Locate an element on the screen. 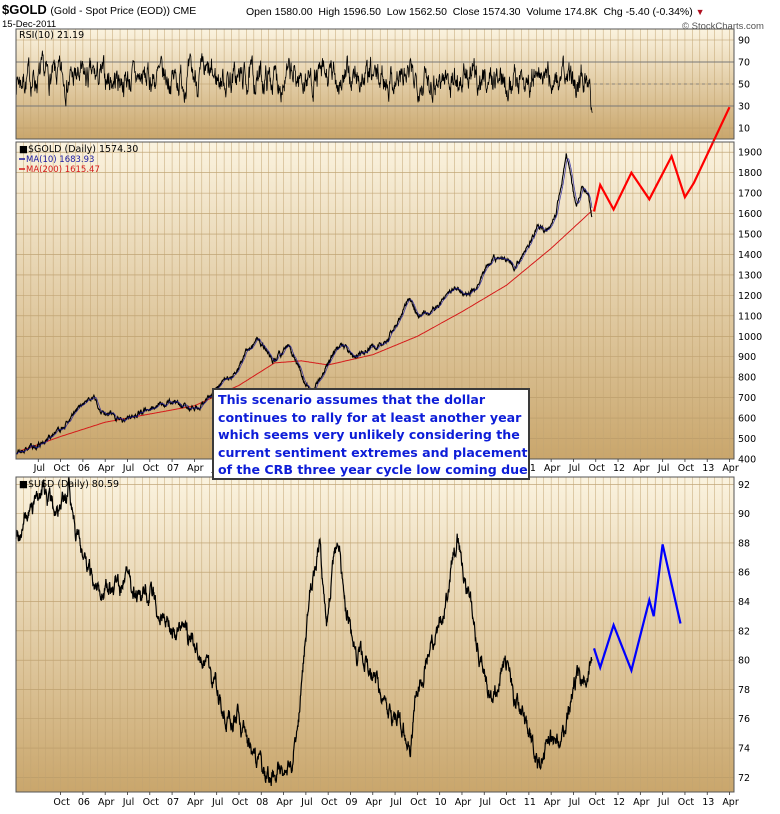  usd-y-tick-label: 92 is located at coordinates (744, 485).